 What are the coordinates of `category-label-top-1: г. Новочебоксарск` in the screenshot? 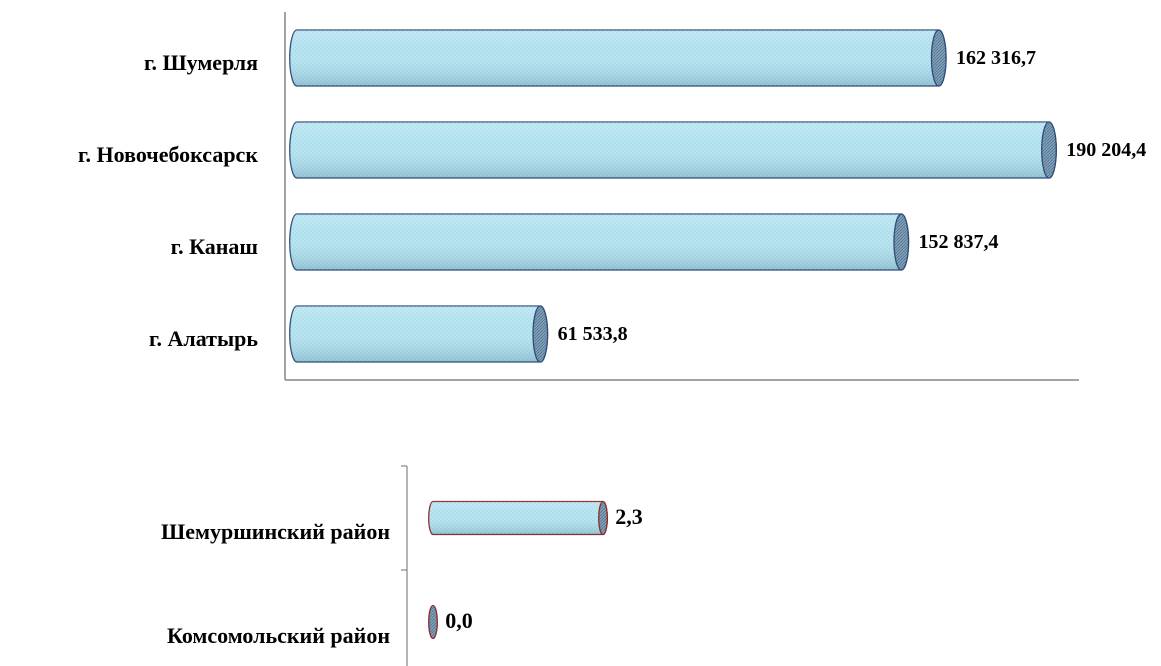 It's located at (168, 154).